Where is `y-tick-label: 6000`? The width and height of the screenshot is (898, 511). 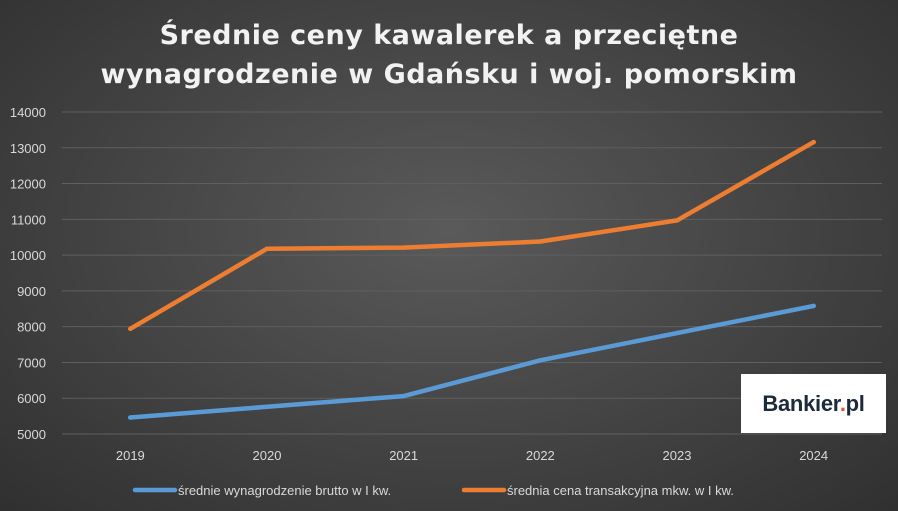
y-tick-label: 6000 is located at coordinates (31, 398).